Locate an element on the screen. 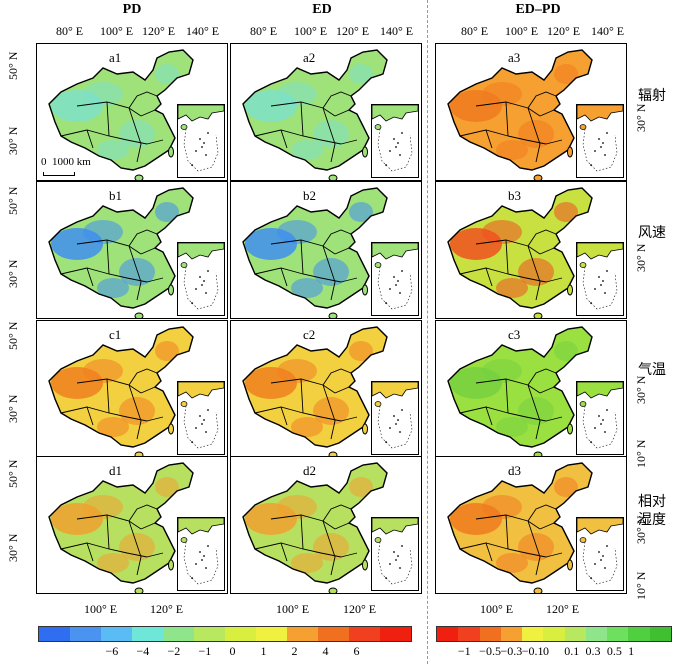 Image resolution: width=686 pixels, height=664 pixels. top-tick-0-0: 80° E is located at coordinates (70, 31).